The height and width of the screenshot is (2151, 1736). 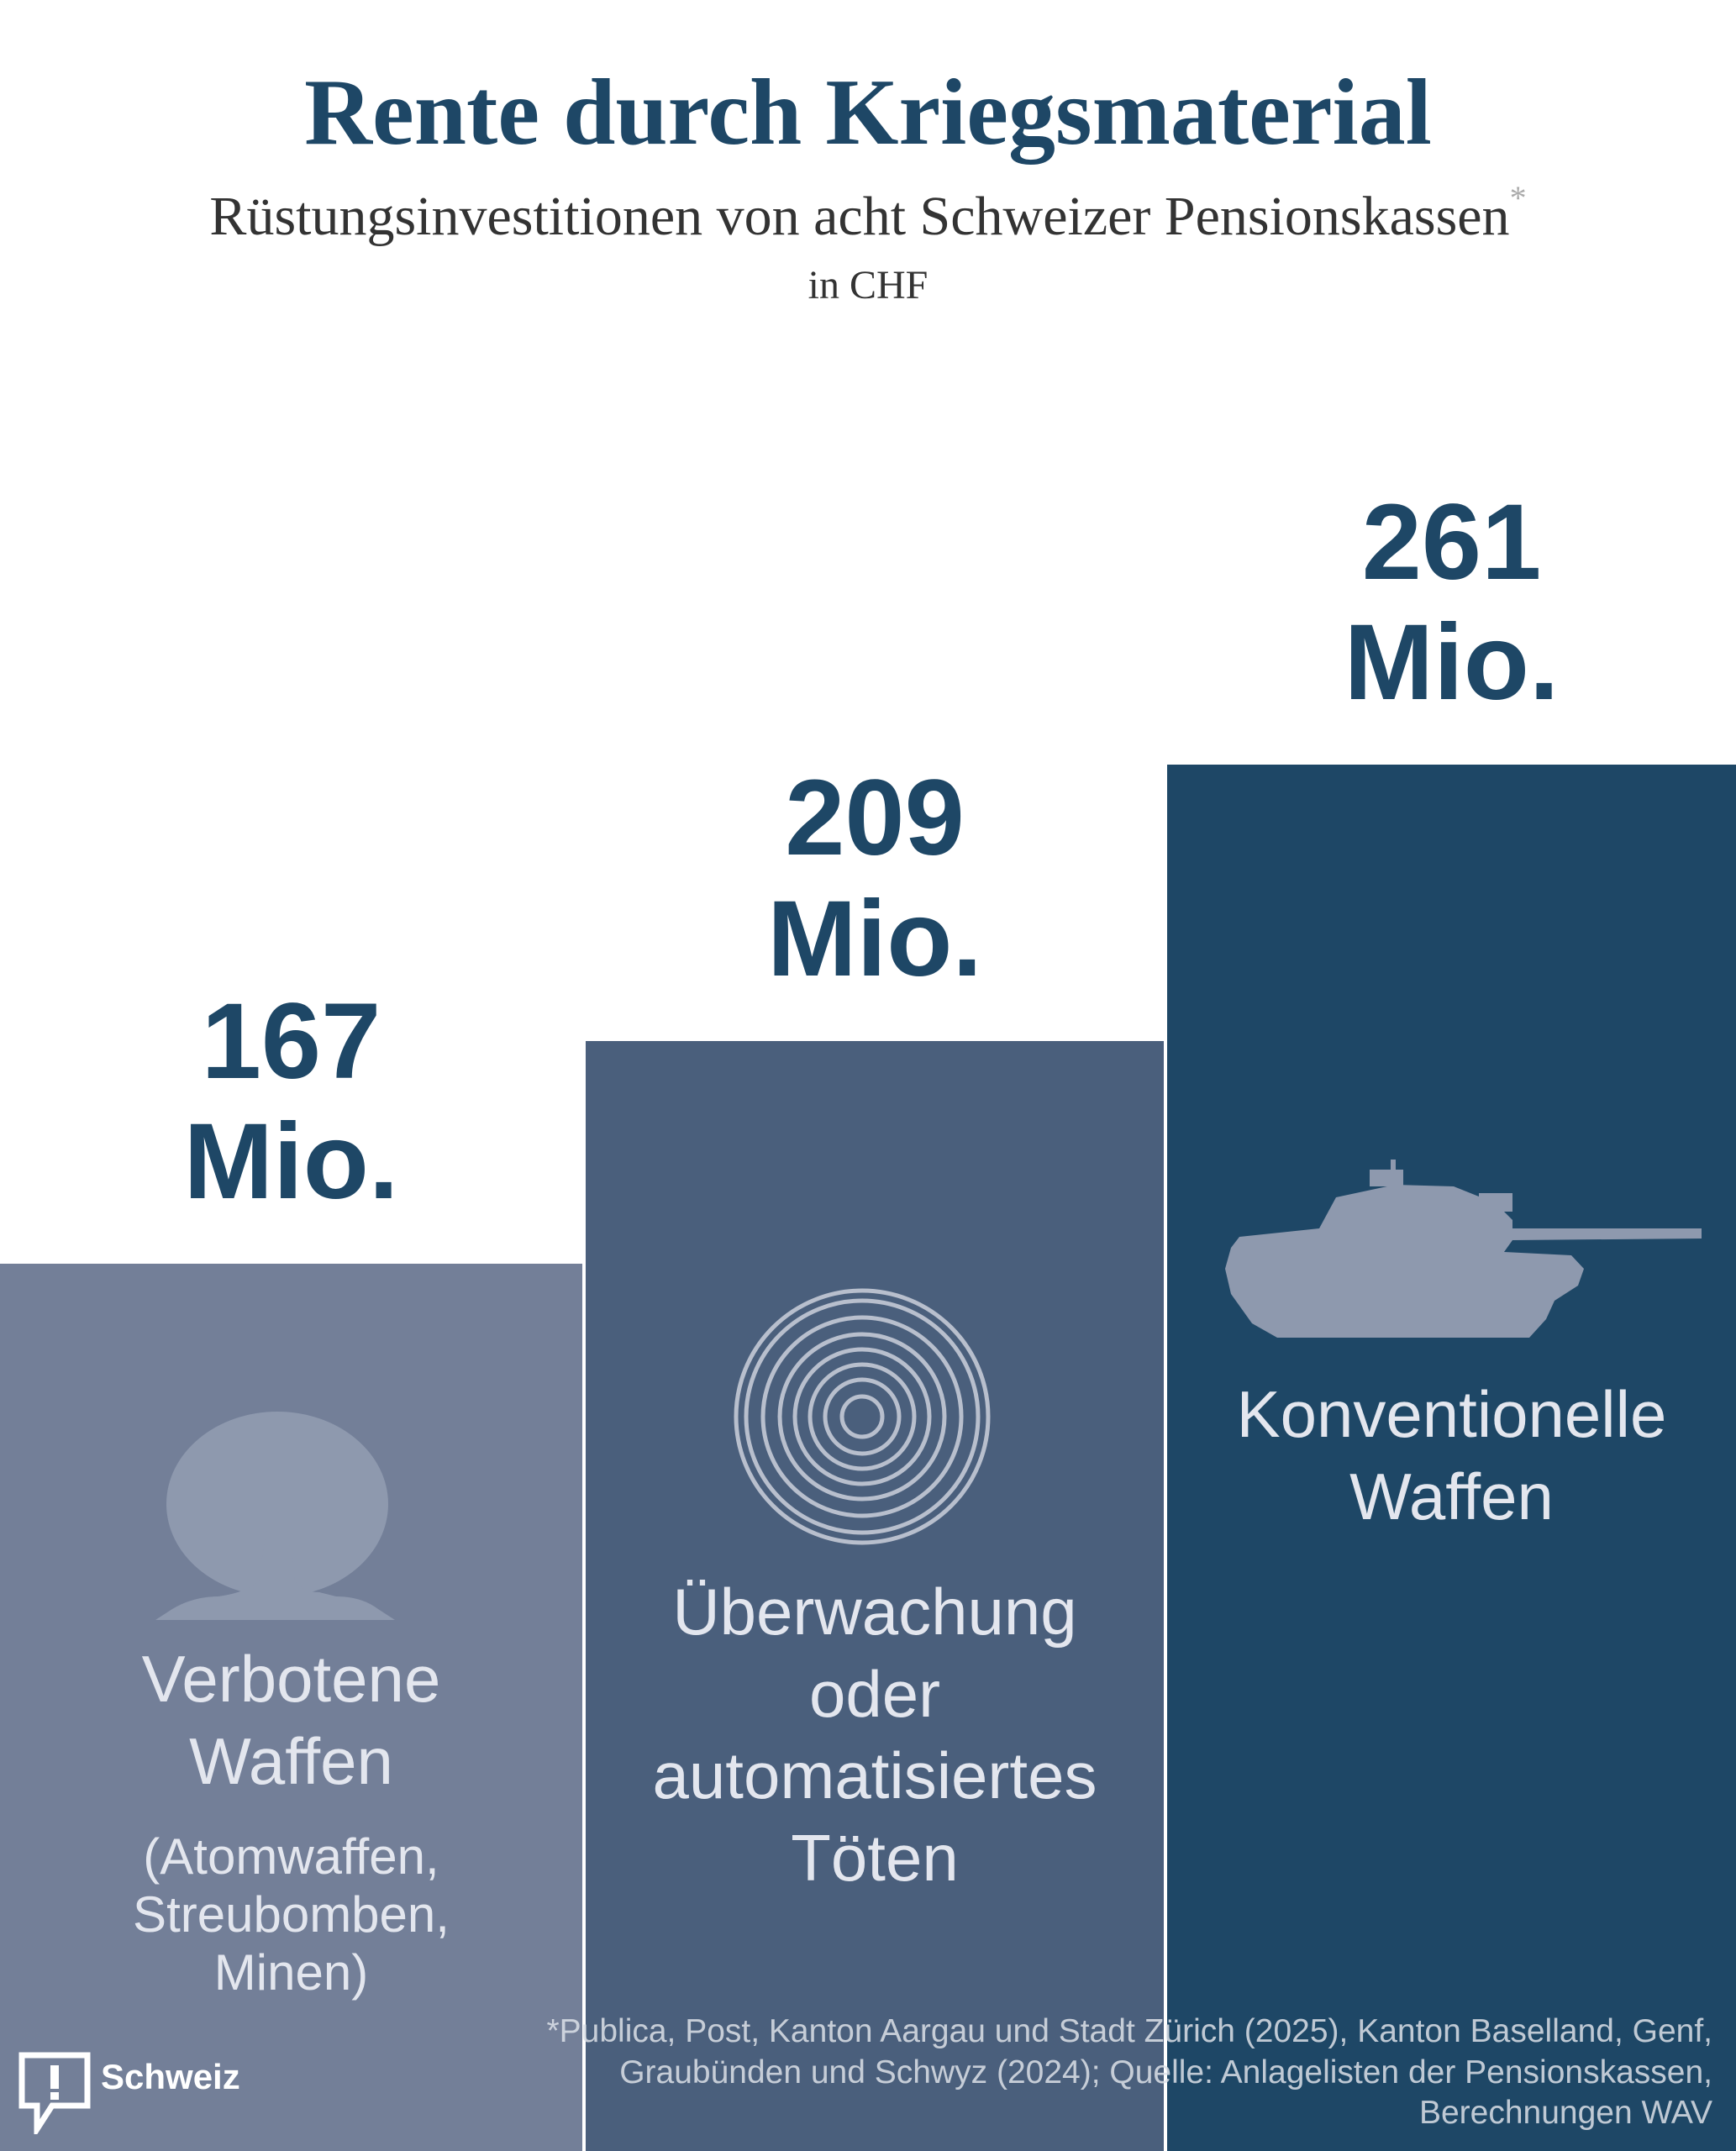 What do you see at coordinates (1451, 1455) in the screenshot?
I see `category-label: Konventionelle Waffen` at bounding box center [1451, 1455].